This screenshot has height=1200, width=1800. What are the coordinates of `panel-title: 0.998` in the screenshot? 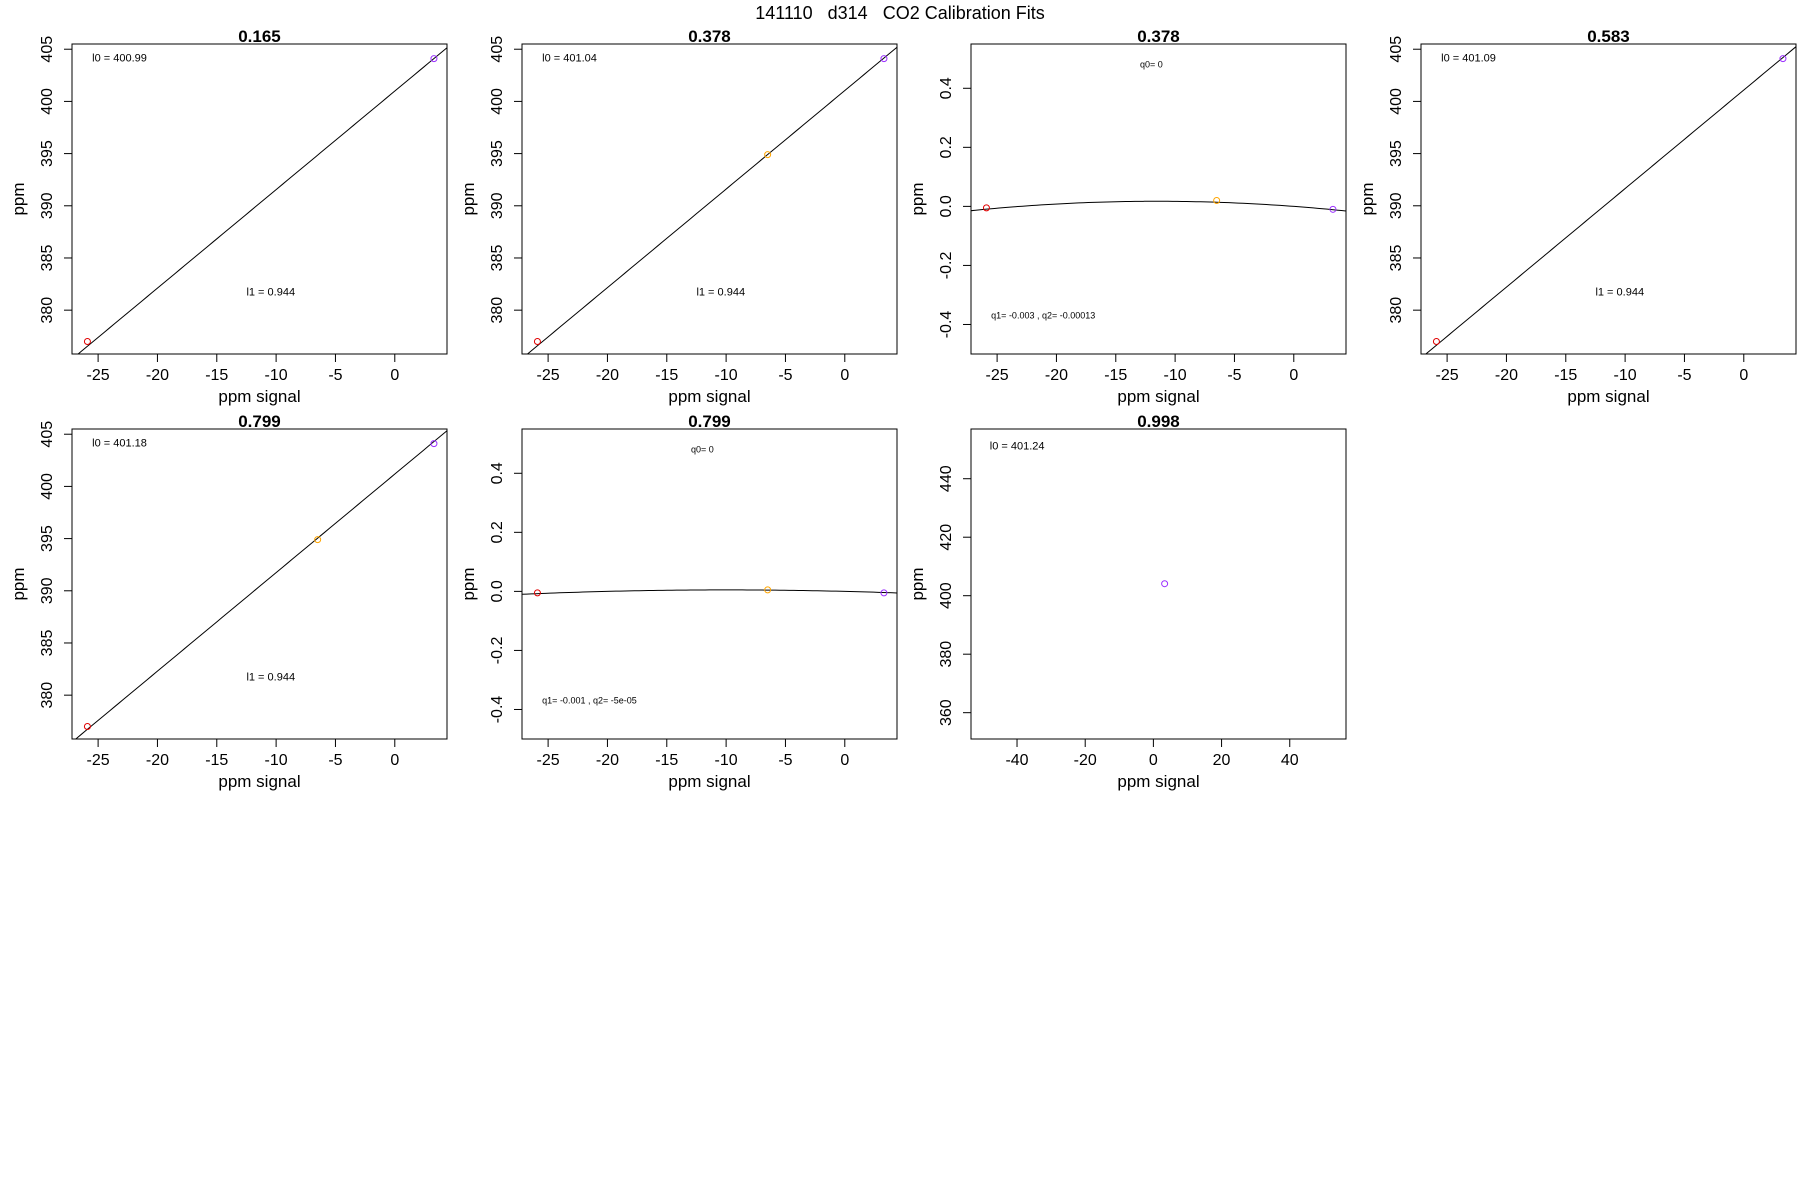 It's located at (1158, 421).